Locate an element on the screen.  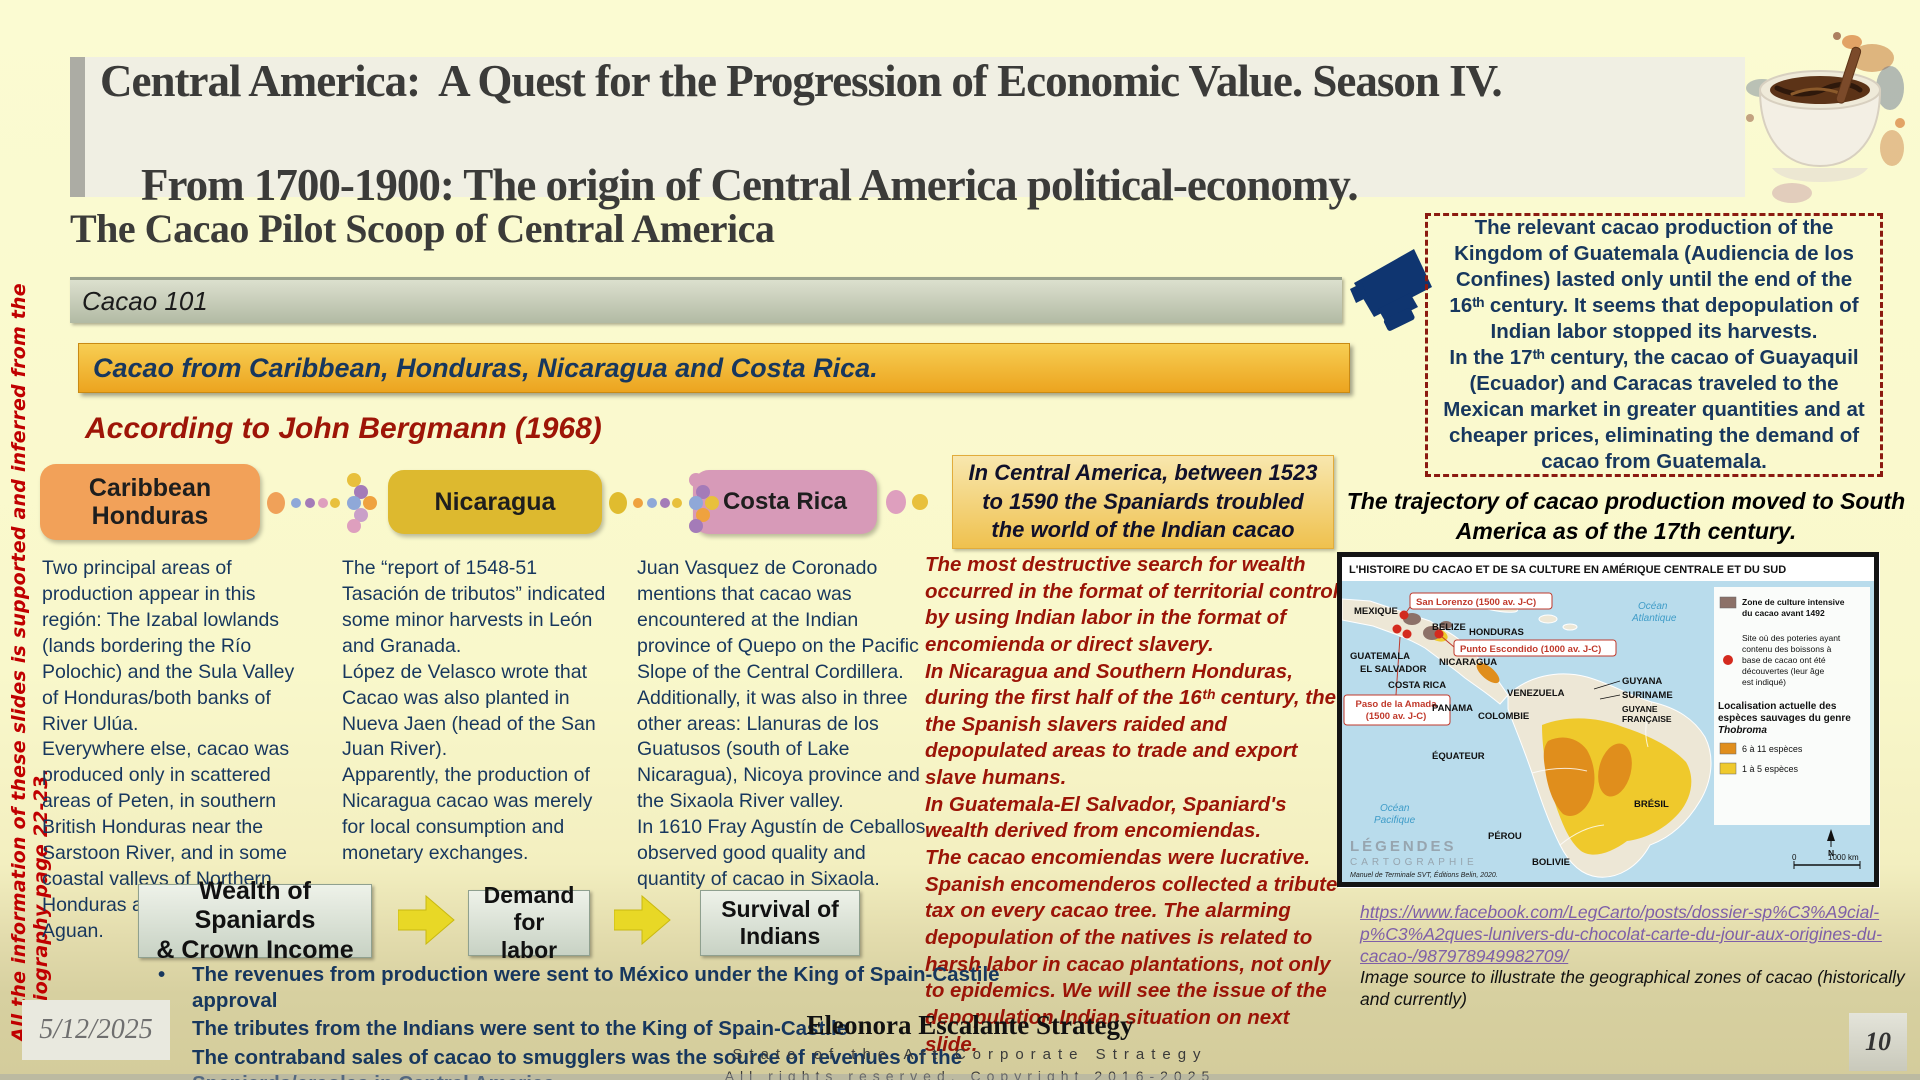
legend-site-1: Site où des poteries ayant is located at coordinates (1791, 638).